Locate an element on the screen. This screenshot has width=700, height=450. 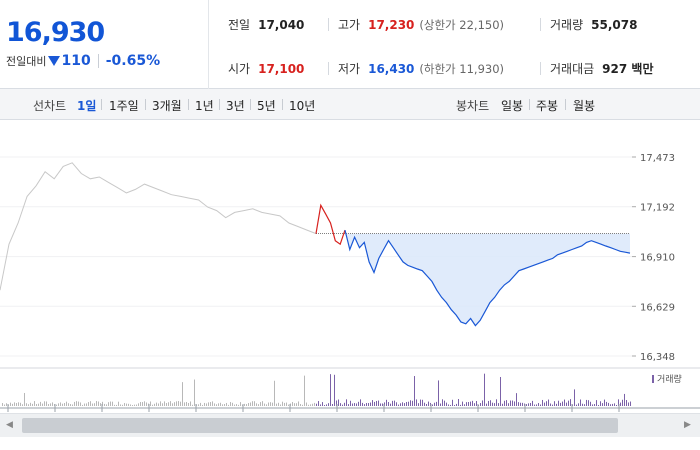
change-percent: -0.65% is located at coordinates (133, 61).